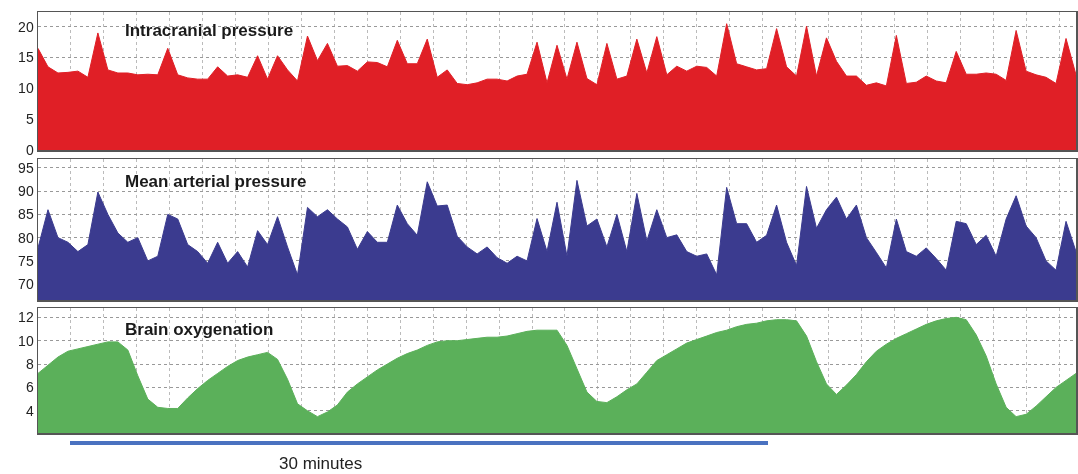  Describe the element at coordinates (26, 214) in the screenshot. I see `y-tick-label: 85` at that location.